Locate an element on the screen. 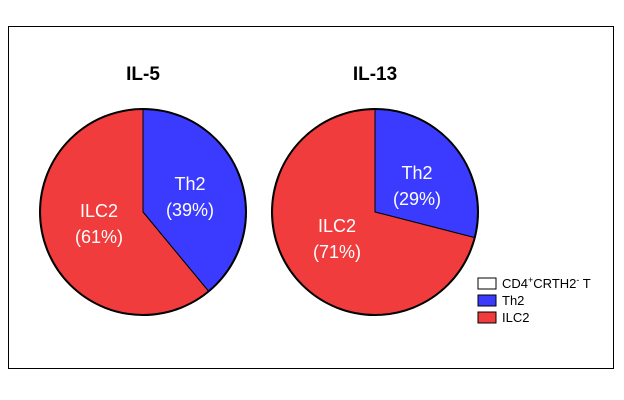 Image resolution: width=624 pixels, height=400 pixels. legend: CD4+CRTH2- T Th2 ILC2 is located at coordinates (534, 300).